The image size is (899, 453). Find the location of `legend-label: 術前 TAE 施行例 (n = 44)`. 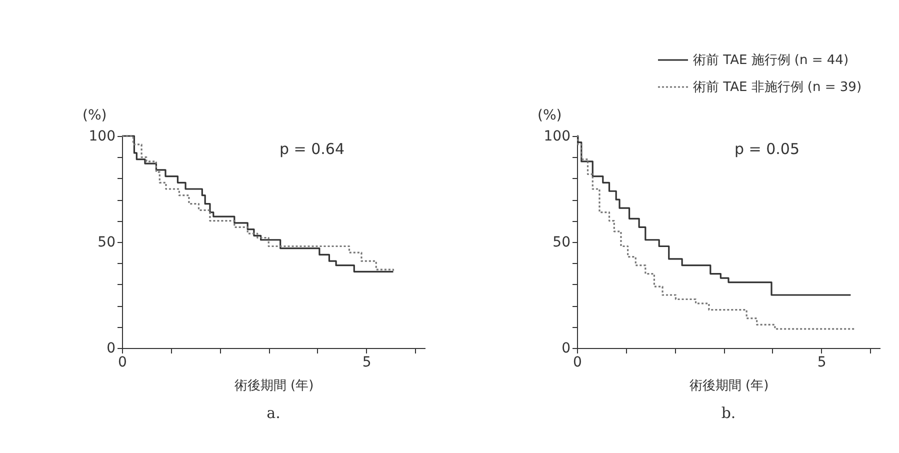

legend-label: 術前 TAE 施行例 (n = 44) is located at coordinates (771, 60).